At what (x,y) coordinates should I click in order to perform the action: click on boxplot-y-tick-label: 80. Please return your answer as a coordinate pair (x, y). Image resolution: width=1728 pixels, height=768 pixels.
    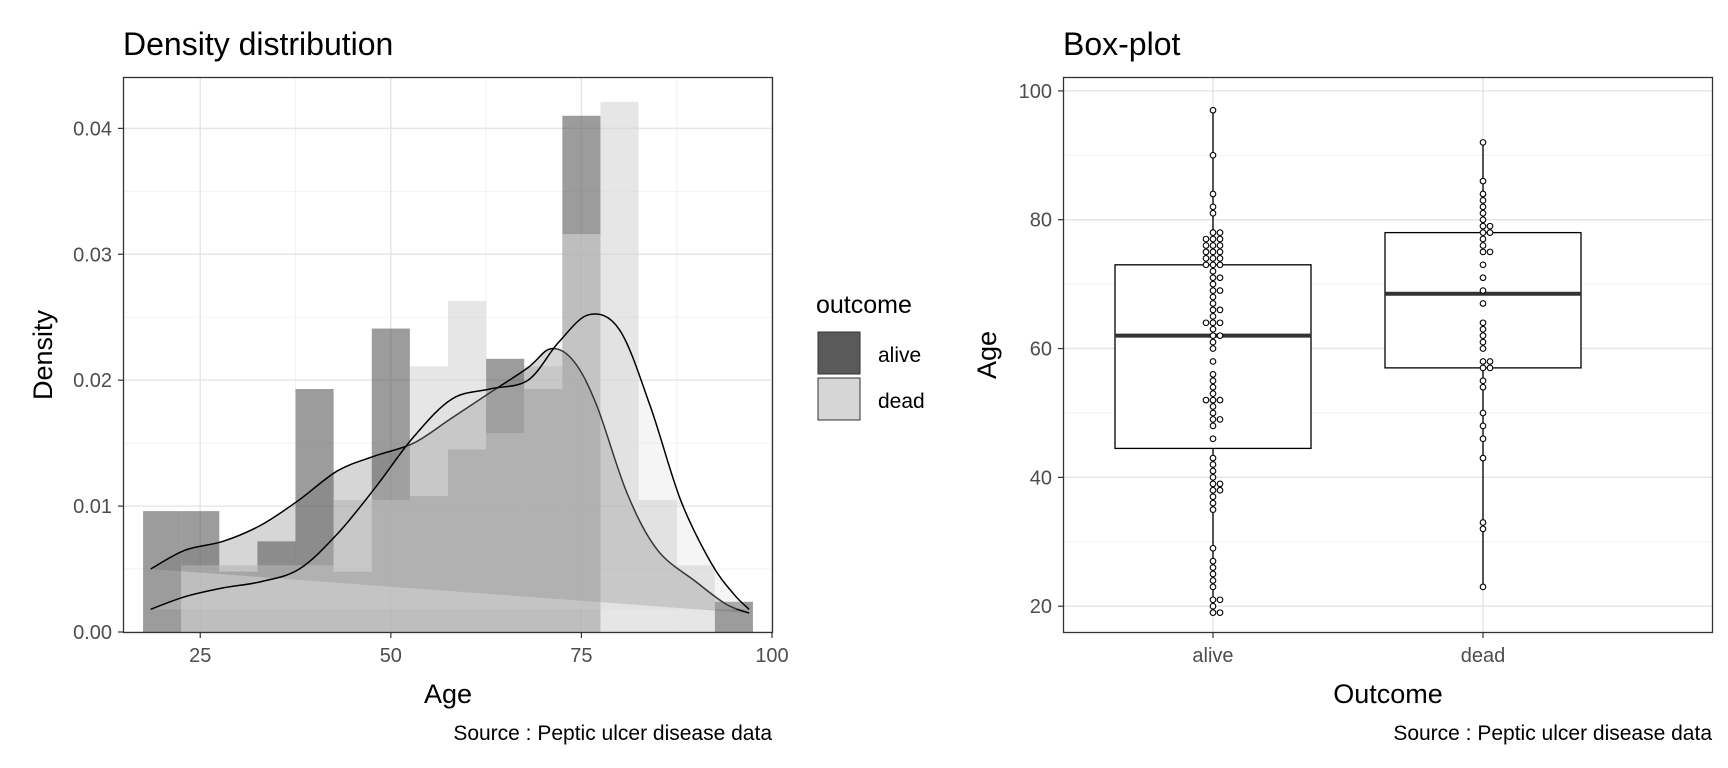
    Looking at the image, I should click on (1041, 221).